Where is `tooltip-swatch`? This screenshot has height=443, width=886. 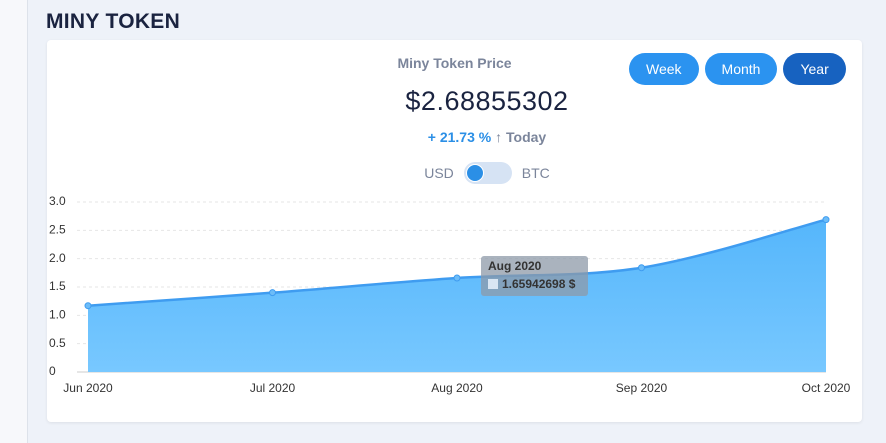 tooltip-swatch is located at coordinates (493, 284).